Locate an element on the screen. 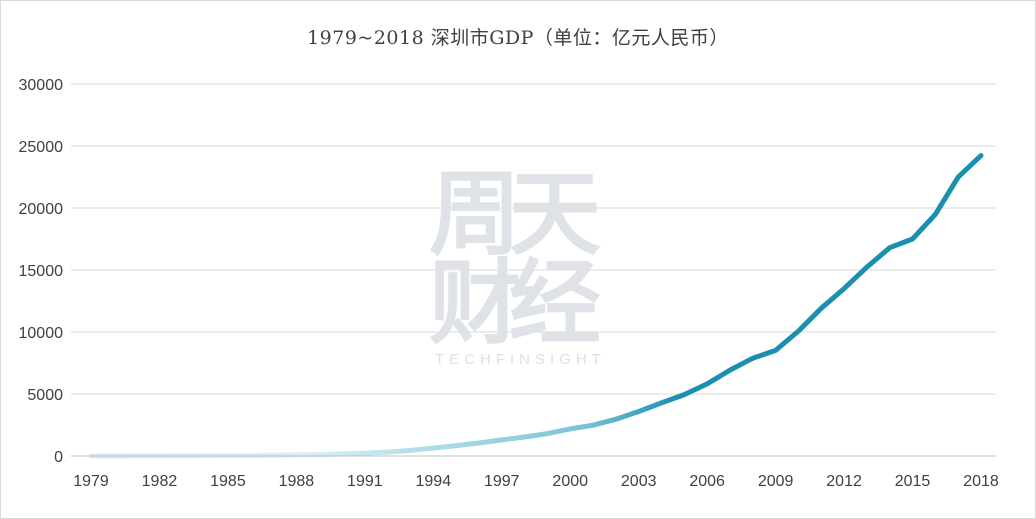 This screenshot has height=519, width=1036. watermark-char: 经 is located at coordinates (555, 303).